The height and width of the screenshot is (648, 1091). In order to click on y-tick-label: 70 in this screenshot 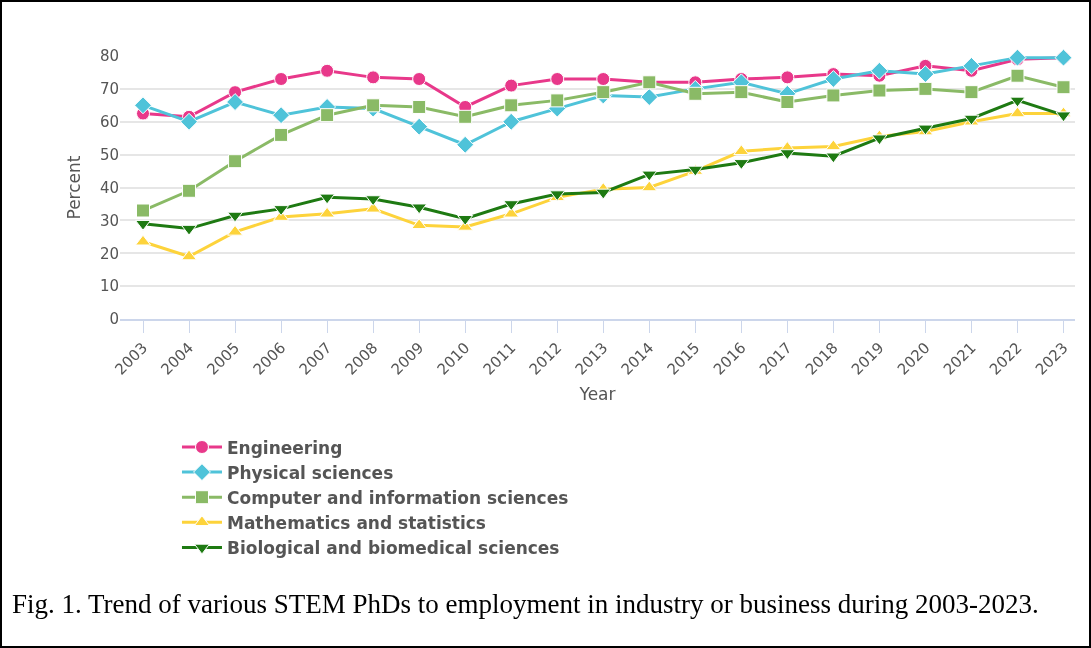, I will do `click(109, 89)`.